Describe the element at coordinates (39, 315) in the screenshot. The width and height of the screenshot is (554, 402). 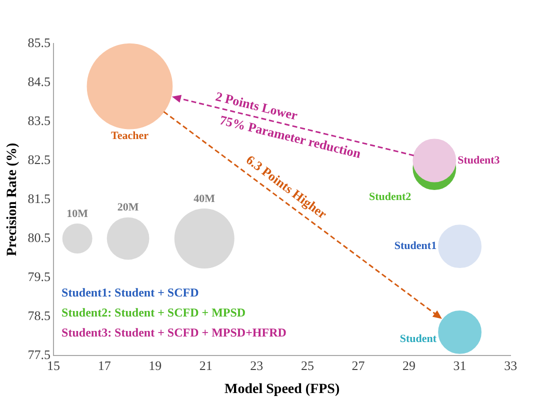
I see `y-tick-label: 78.5` at that location.